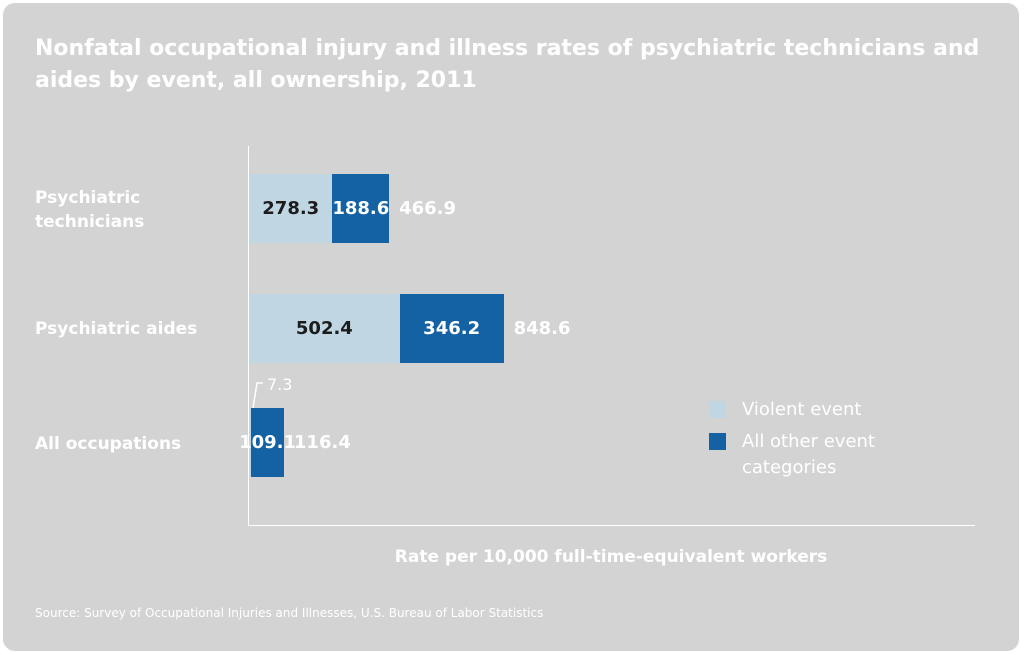  What do you see at coordinates (250, 442) in the screenshot?
I see `bar-violent-all-occupations` at bounding box center [250, 442].